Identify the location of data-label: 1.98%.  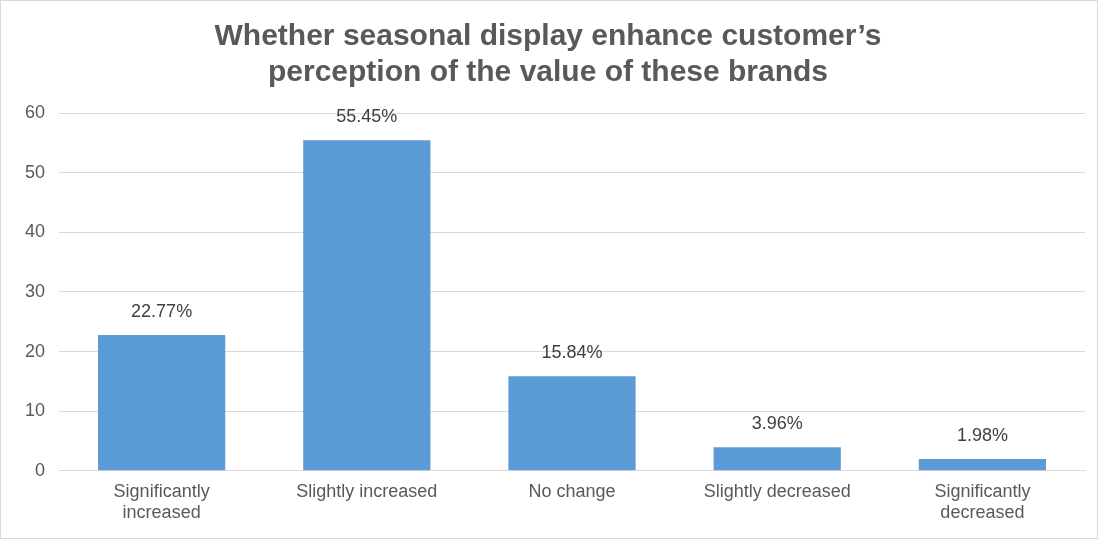
(982, 434).